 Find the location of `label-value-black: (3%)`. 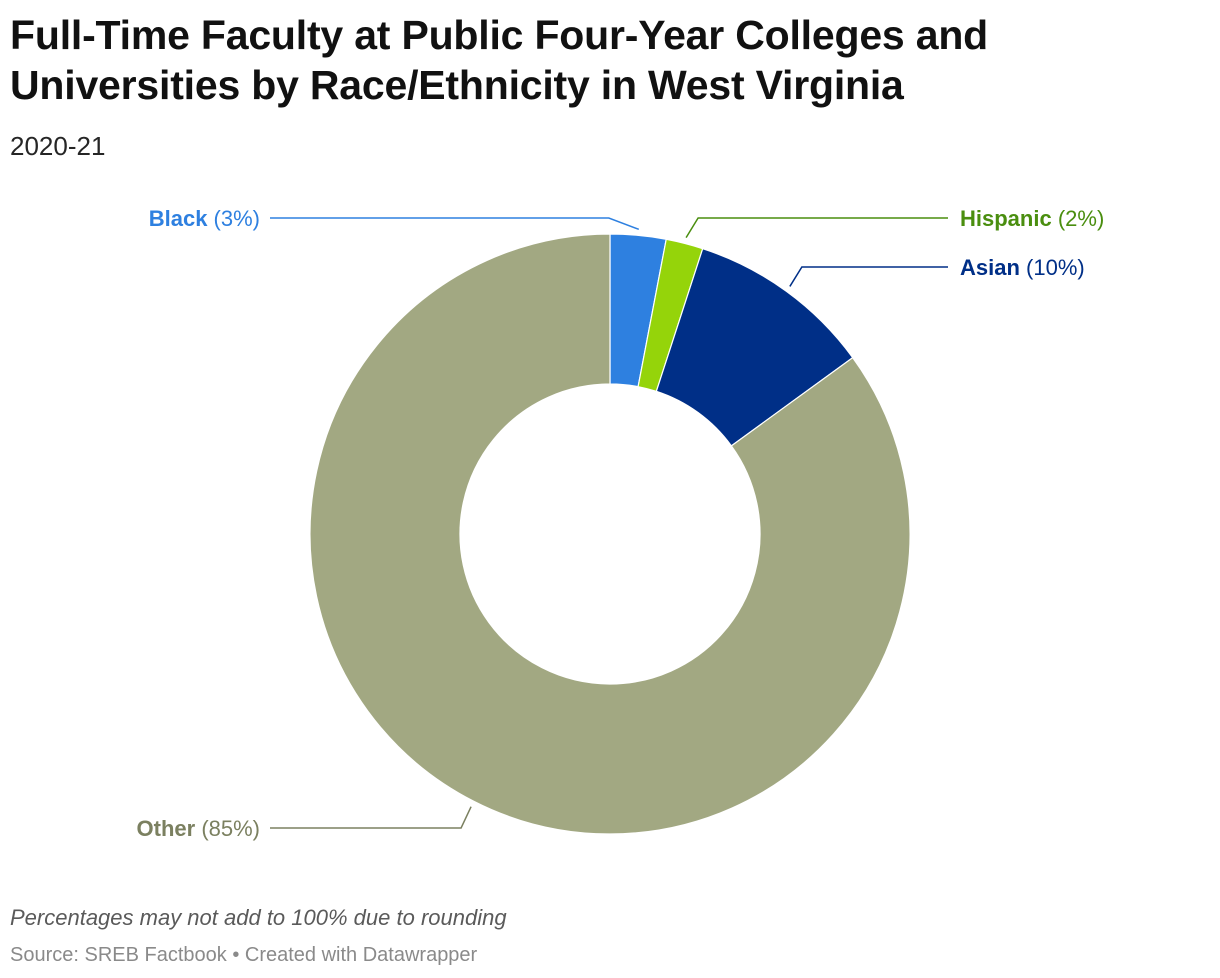

label-value-black: (3%) is located at coordinates (233, 218).